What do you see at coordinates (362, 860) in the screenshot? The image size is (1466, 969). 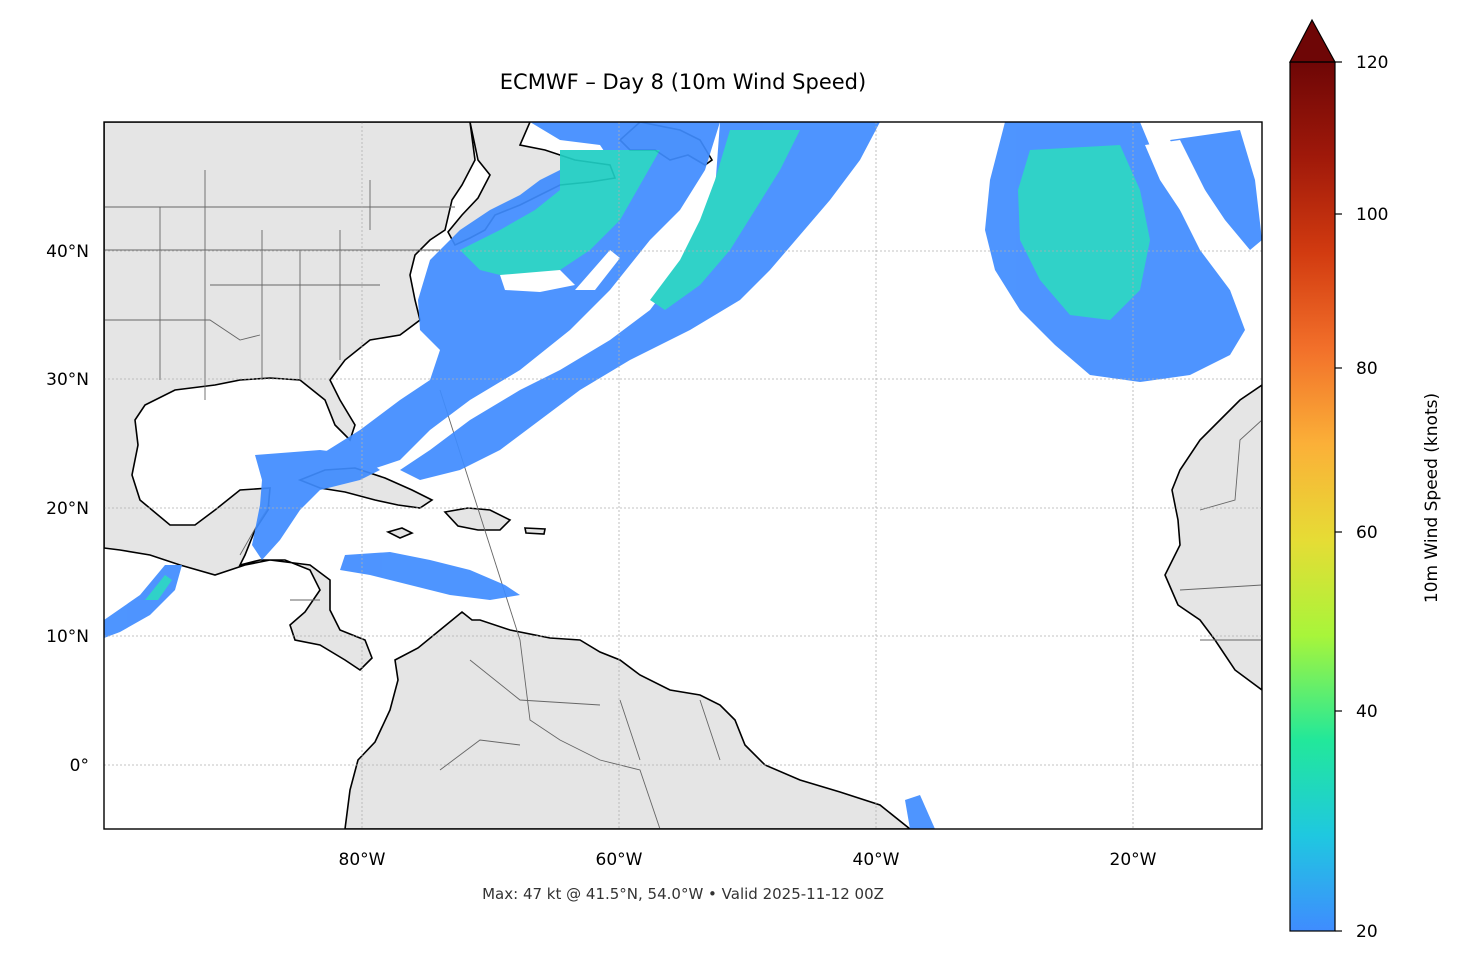 I see `lon-tick-label: 80°W` at bounding box center [362, 860].